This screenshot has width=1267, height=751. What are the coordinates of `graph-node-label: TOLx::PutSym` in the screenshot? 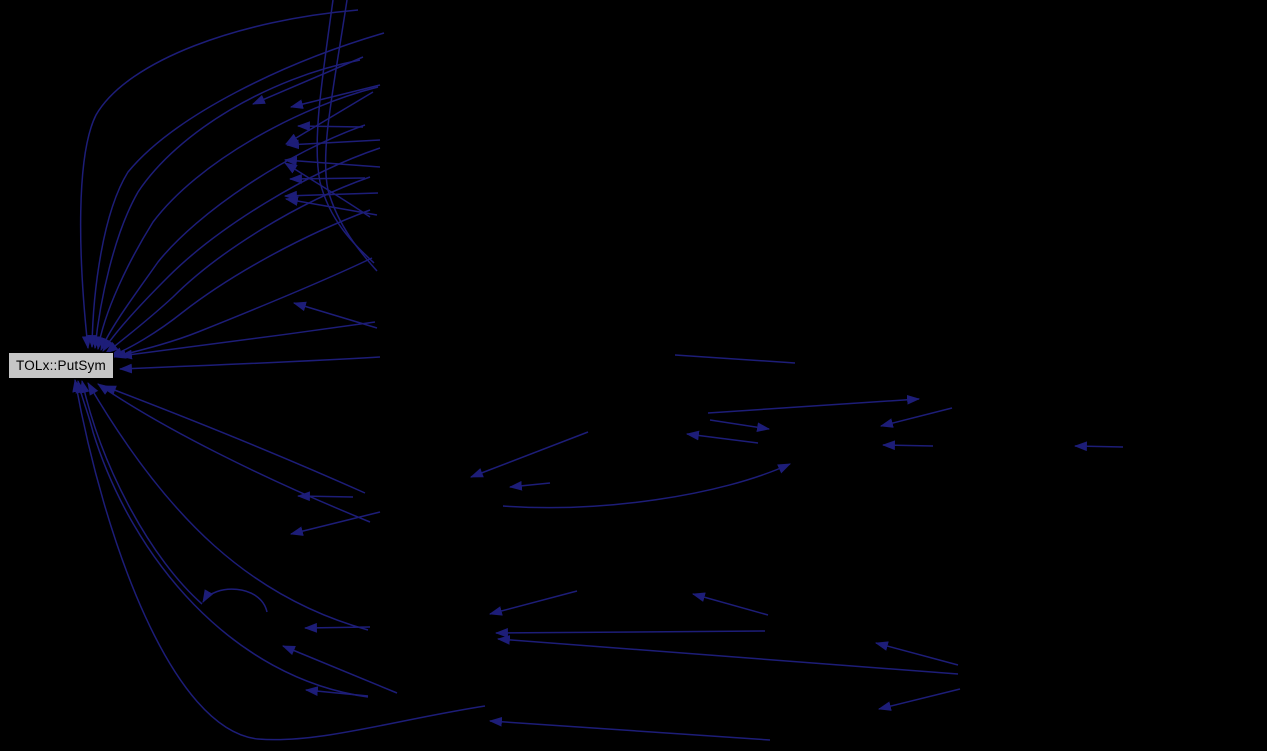 It's located at (61, 365).